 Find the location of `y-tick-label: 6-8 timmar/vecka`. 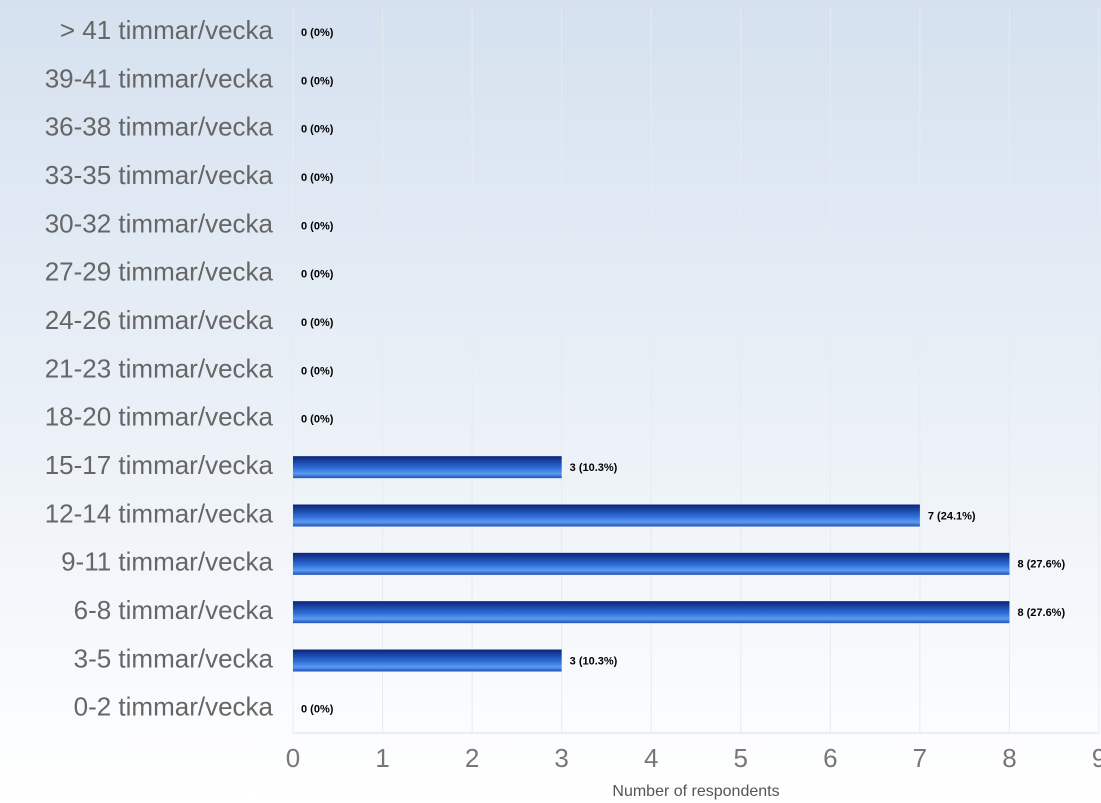

y-tick-label: 6-8 timmar/vecka is located at coordinates (174, 610).